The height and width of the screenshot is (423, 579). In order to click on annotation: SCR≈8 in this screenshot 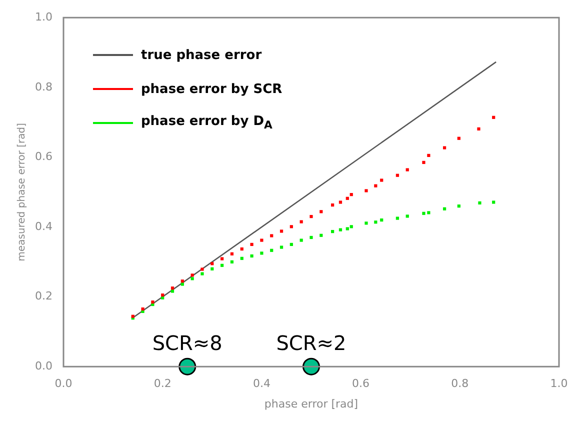, I will do `click(187, 342)`.